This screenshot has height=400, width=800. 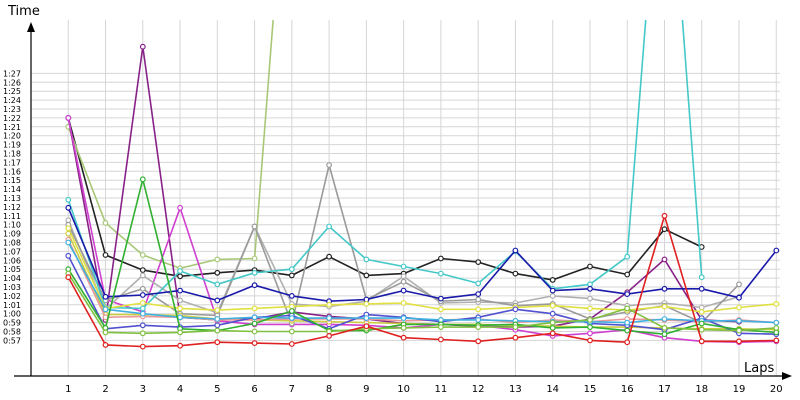 What do you see at coordinates (143, 389) in the screenshot?
I see `x-tick-label: 3` at bounding box center [143, 389].